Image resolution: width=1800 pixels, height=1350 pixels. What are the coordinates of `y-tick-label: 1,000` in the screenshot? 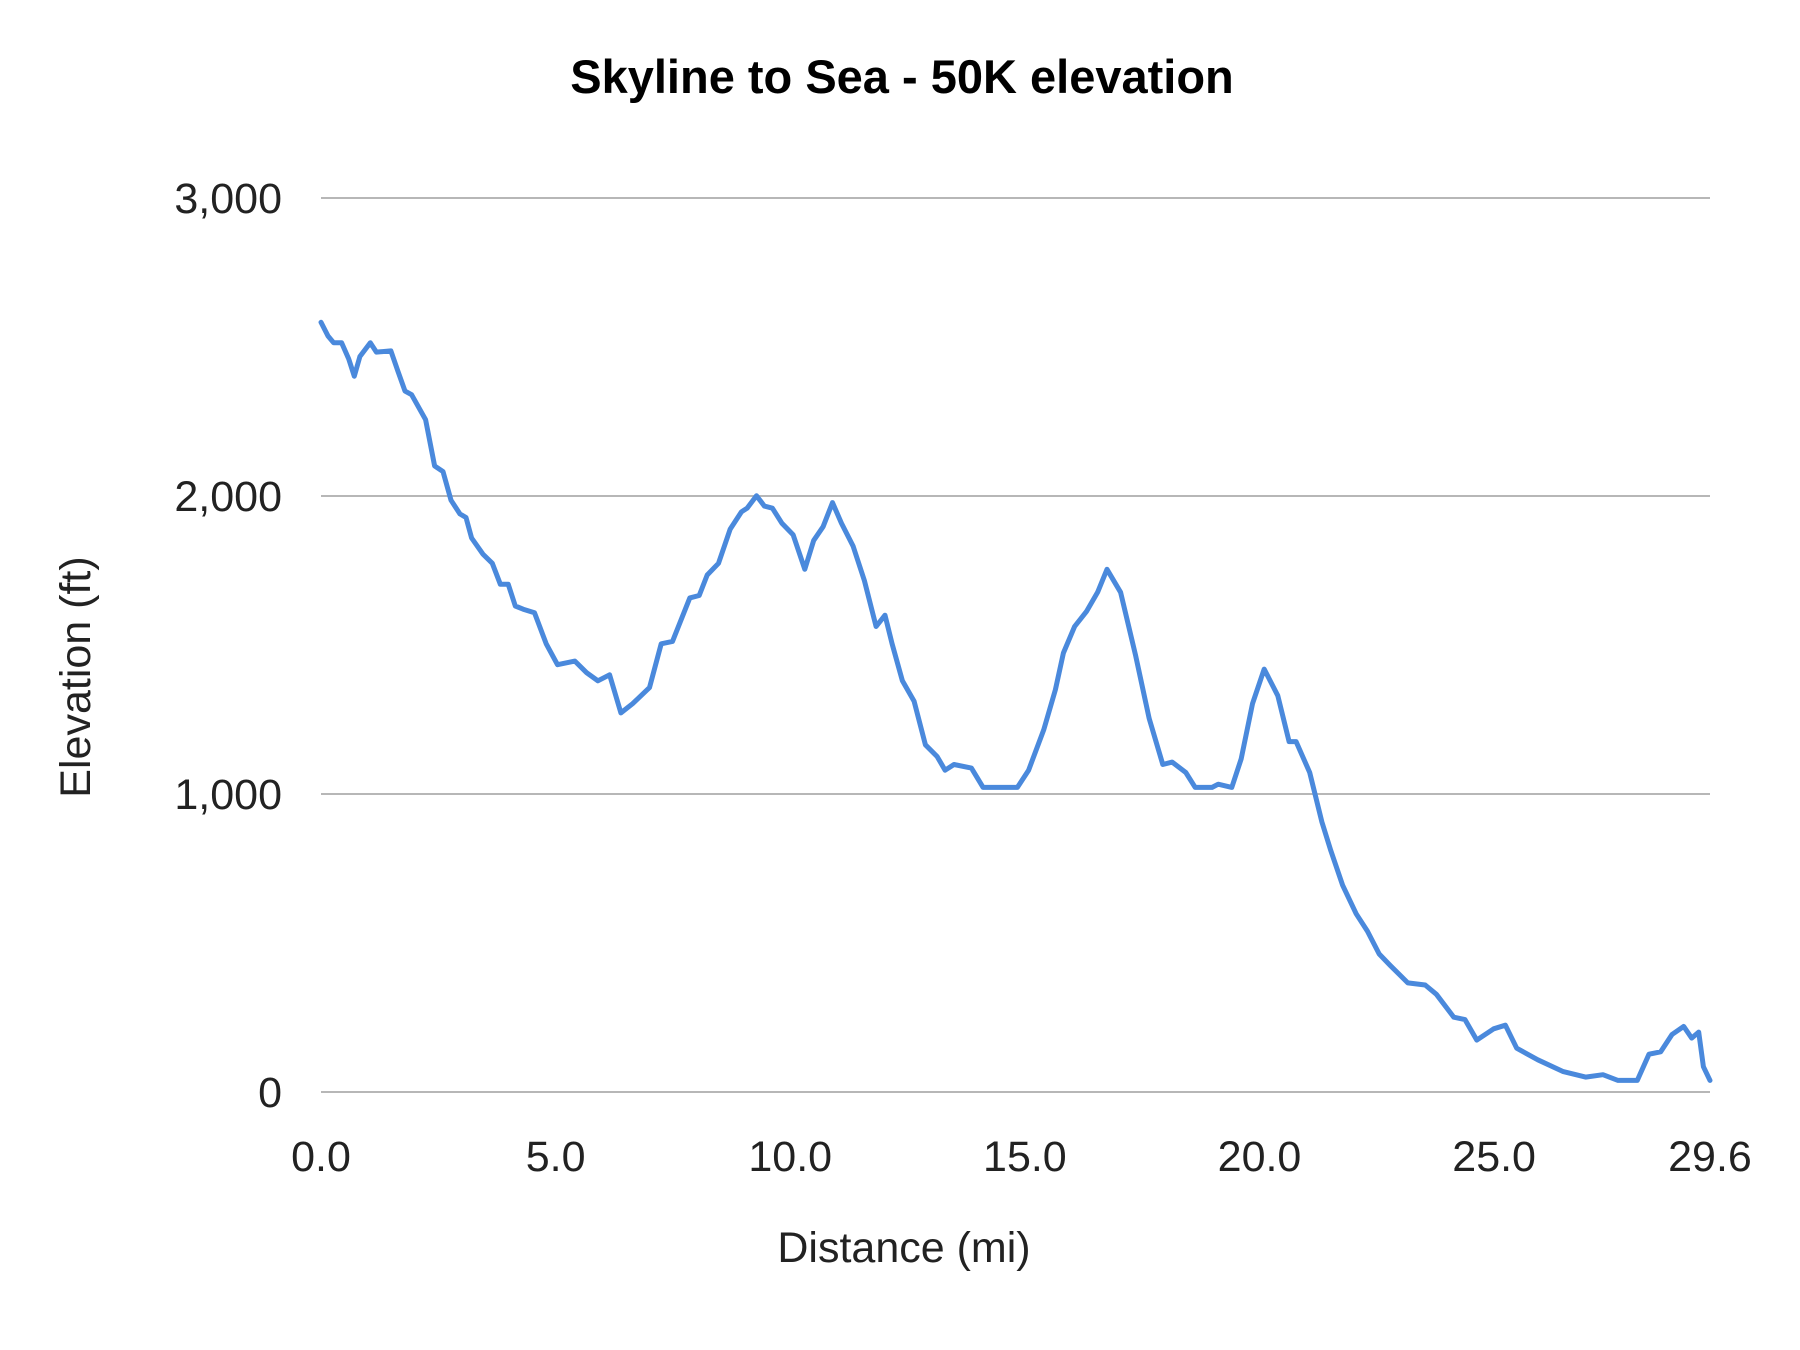 It's located at (228, 795).